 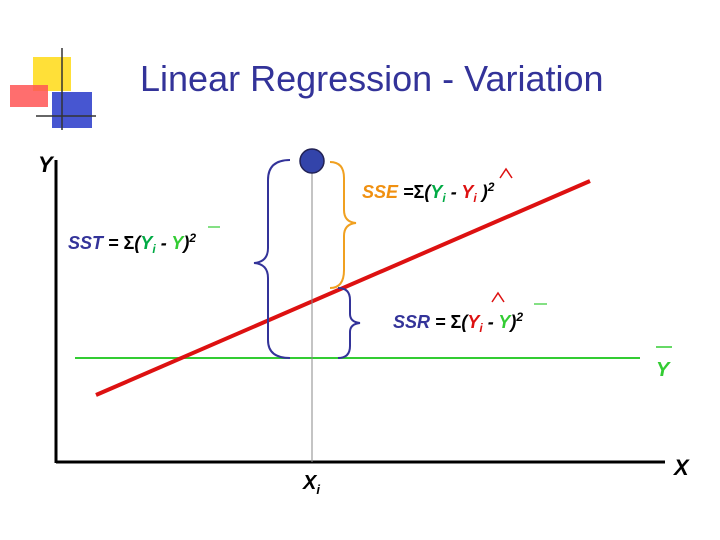 I want to click on ssr-yhat-hat, so click(x=498, y=297).